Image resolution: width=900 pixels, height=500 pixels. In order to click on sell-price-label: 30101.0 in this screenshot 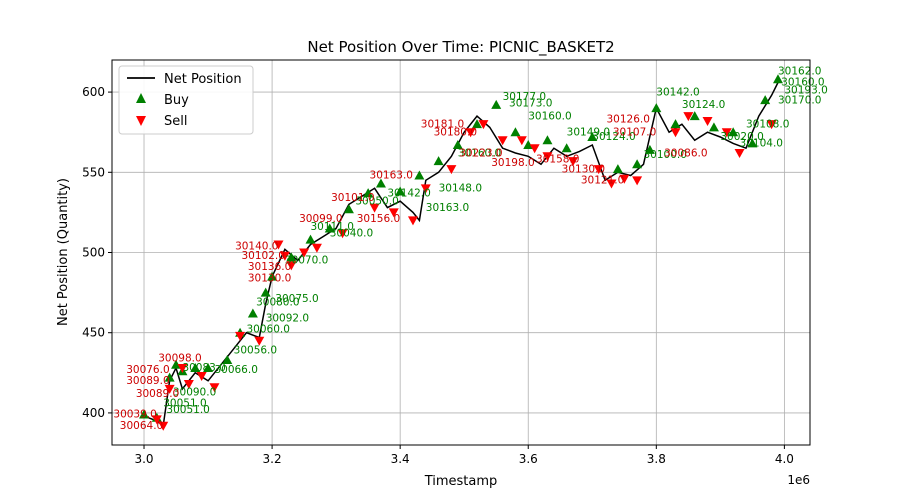, I will do `click(352, 198)`.